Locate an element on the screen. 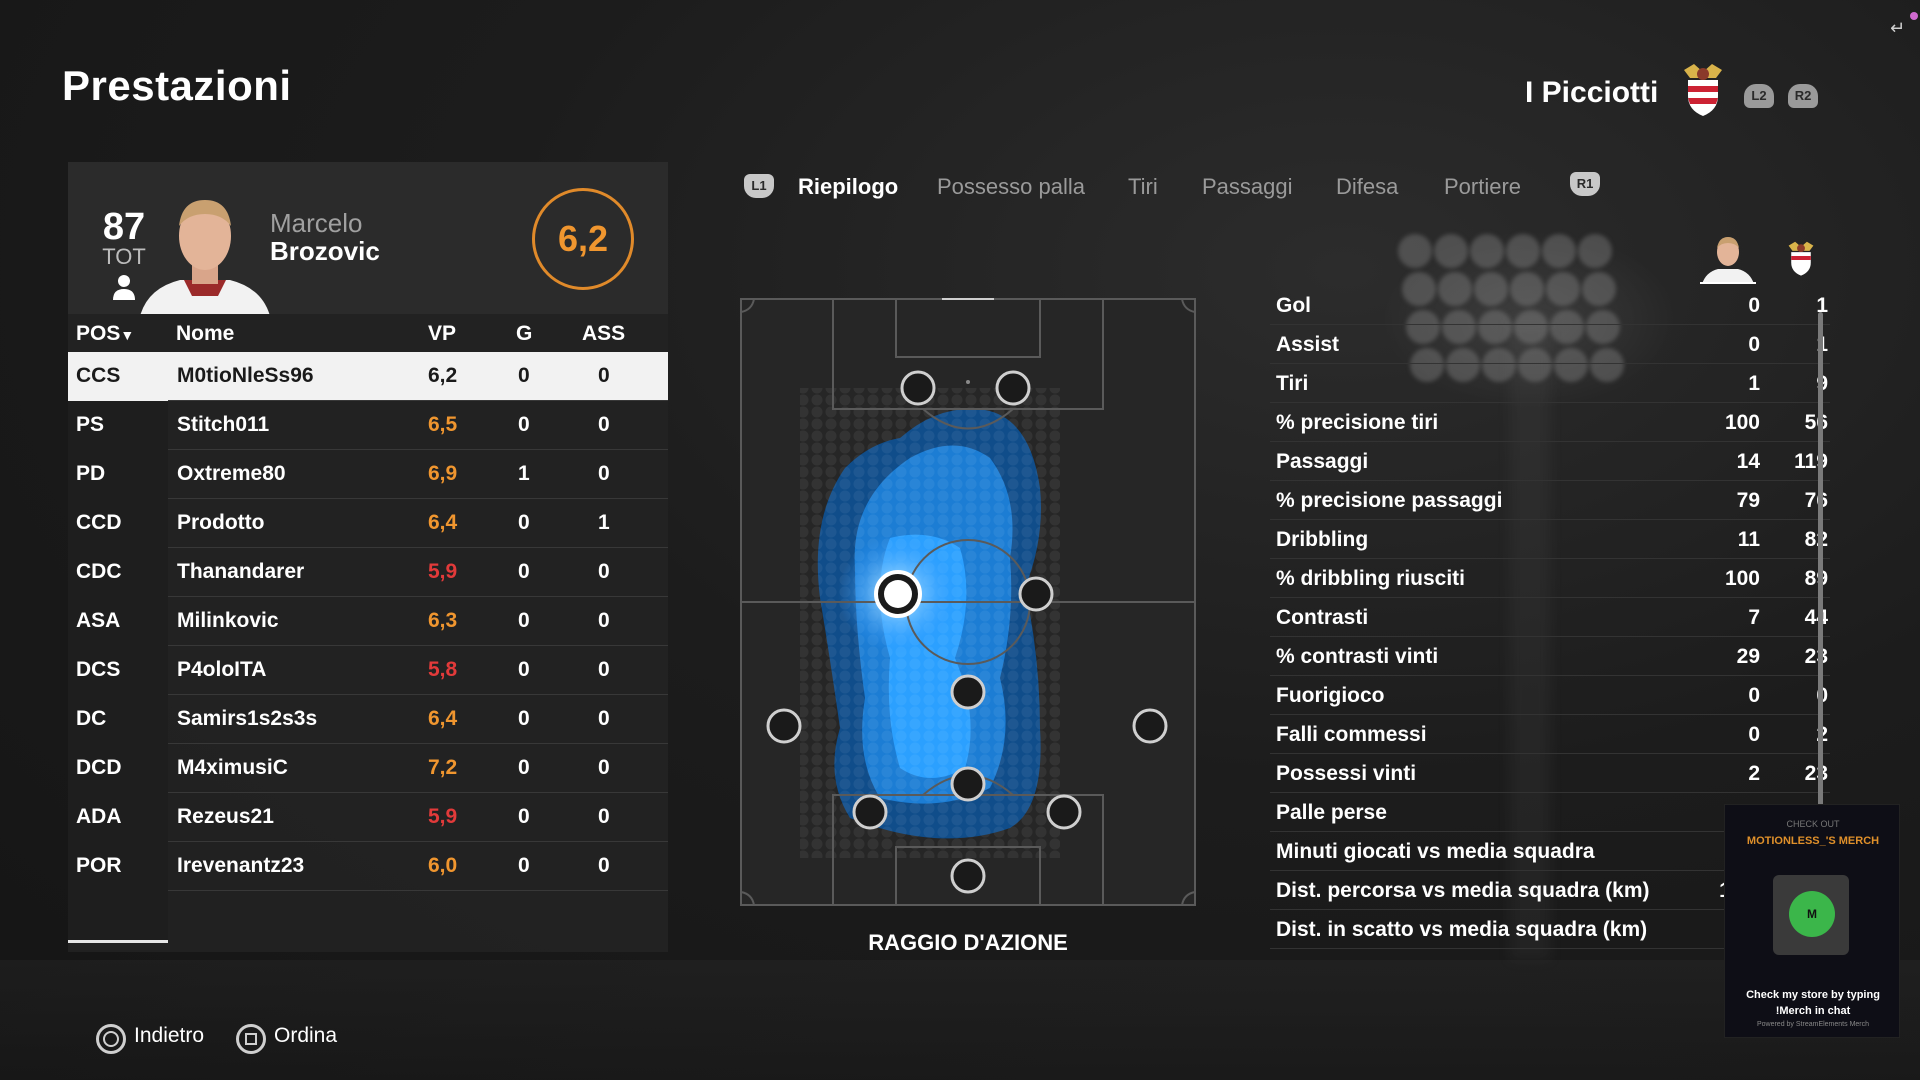 The height and width of the screenshot is (1080, 1920). player-last-name: Brozovic is located at coordinates (325, 251).